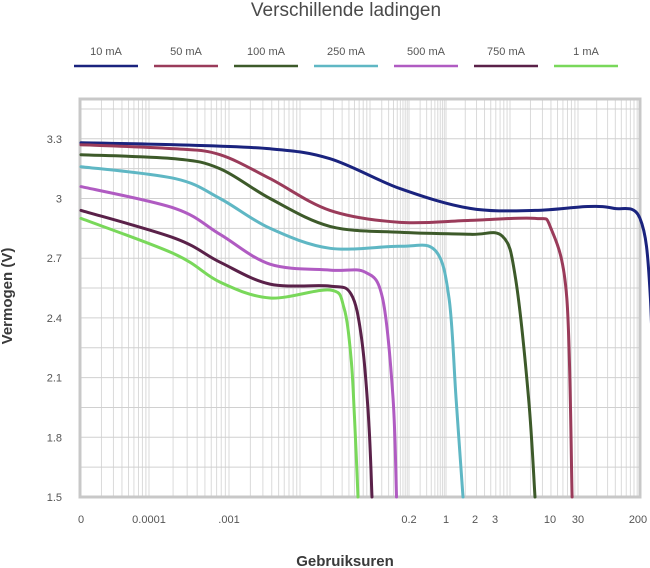 This screenshot has width=650, height=568. What do you see at coordinates (345, 560) in the screenshot?
I see `x-axis-title: Gebruiksuren` at bounding box center [345, 560].